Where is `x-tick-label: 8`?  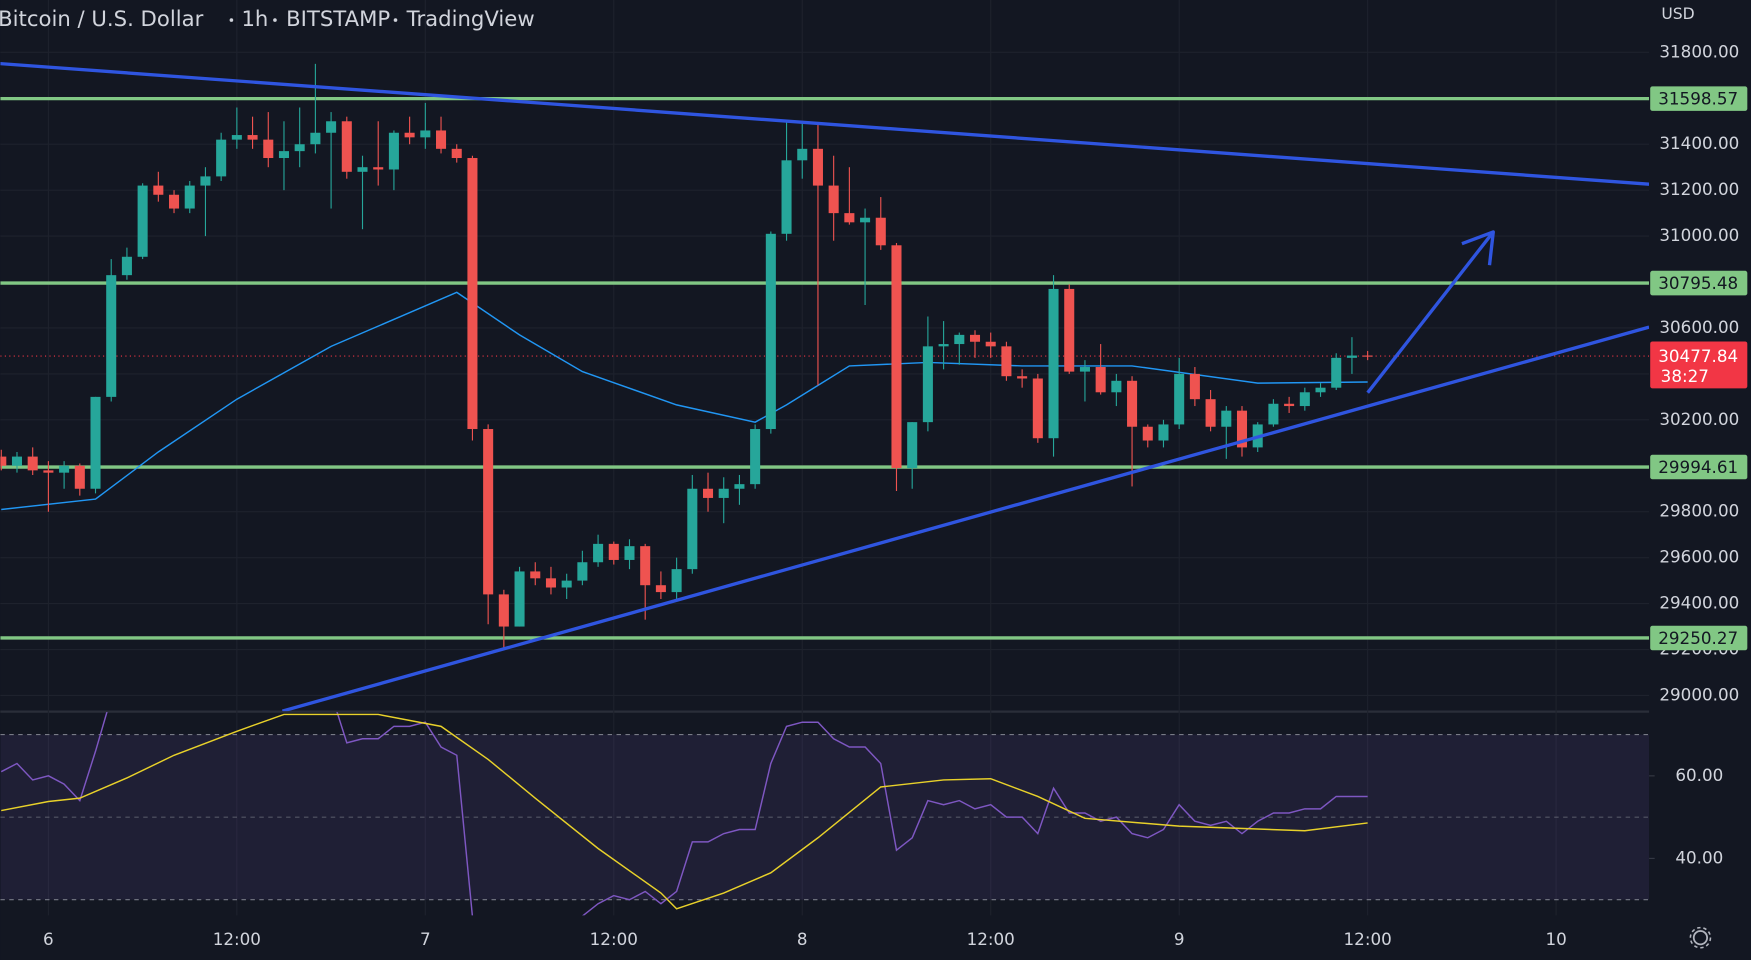
x-tick-label: 8 is located at coordinates (802, 939).